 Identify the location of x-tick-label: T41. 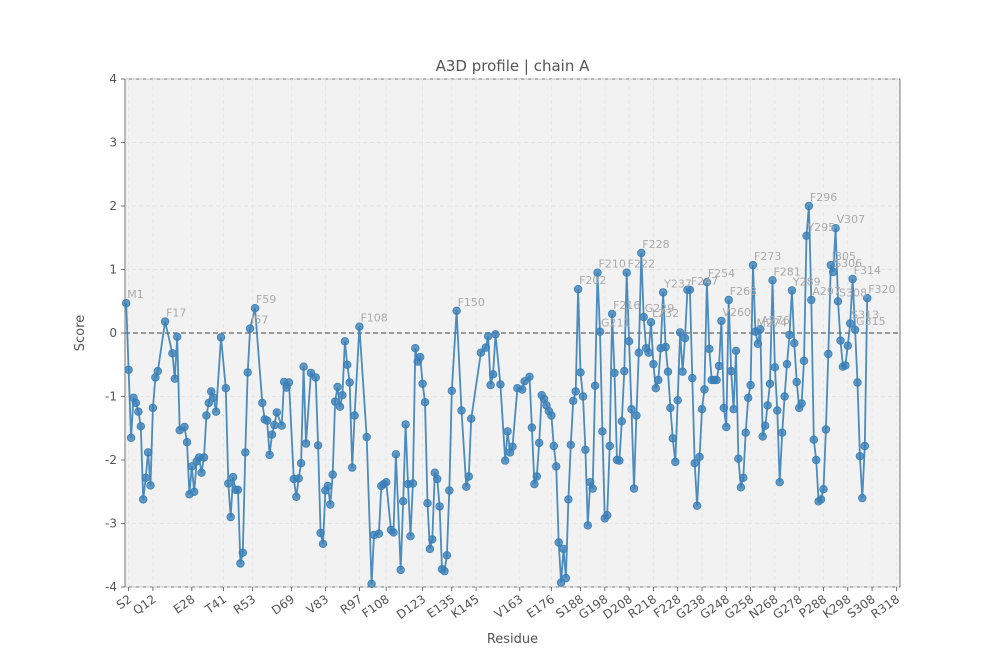
(215, 604).